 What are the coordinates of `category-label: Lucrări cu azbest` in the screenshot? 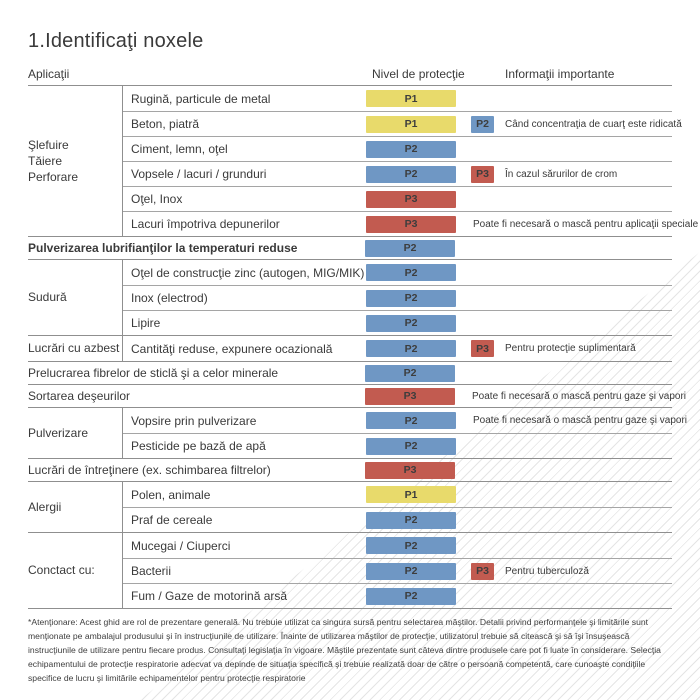 It's located at (74, 348).